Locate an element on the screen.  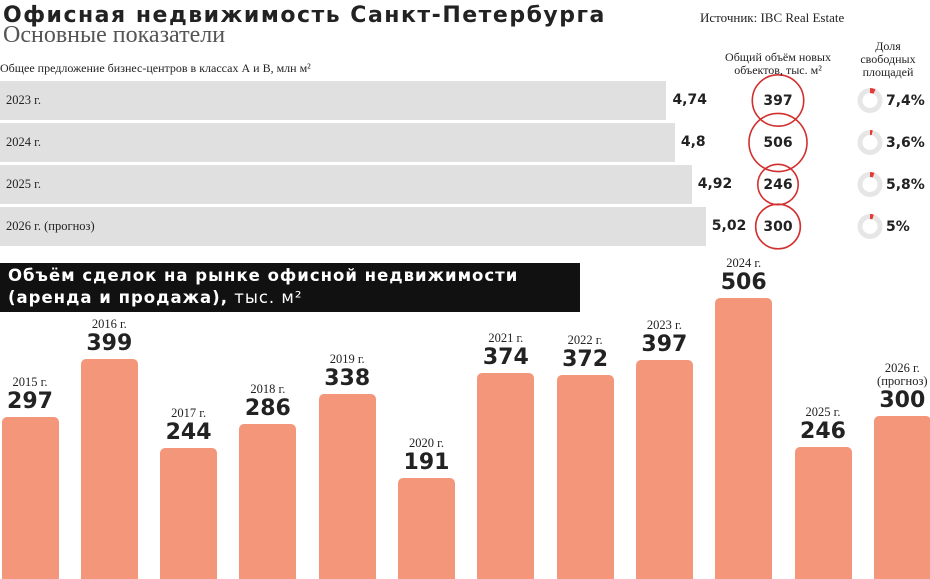
deal-value: 374 is located at coordinates (505, 358).